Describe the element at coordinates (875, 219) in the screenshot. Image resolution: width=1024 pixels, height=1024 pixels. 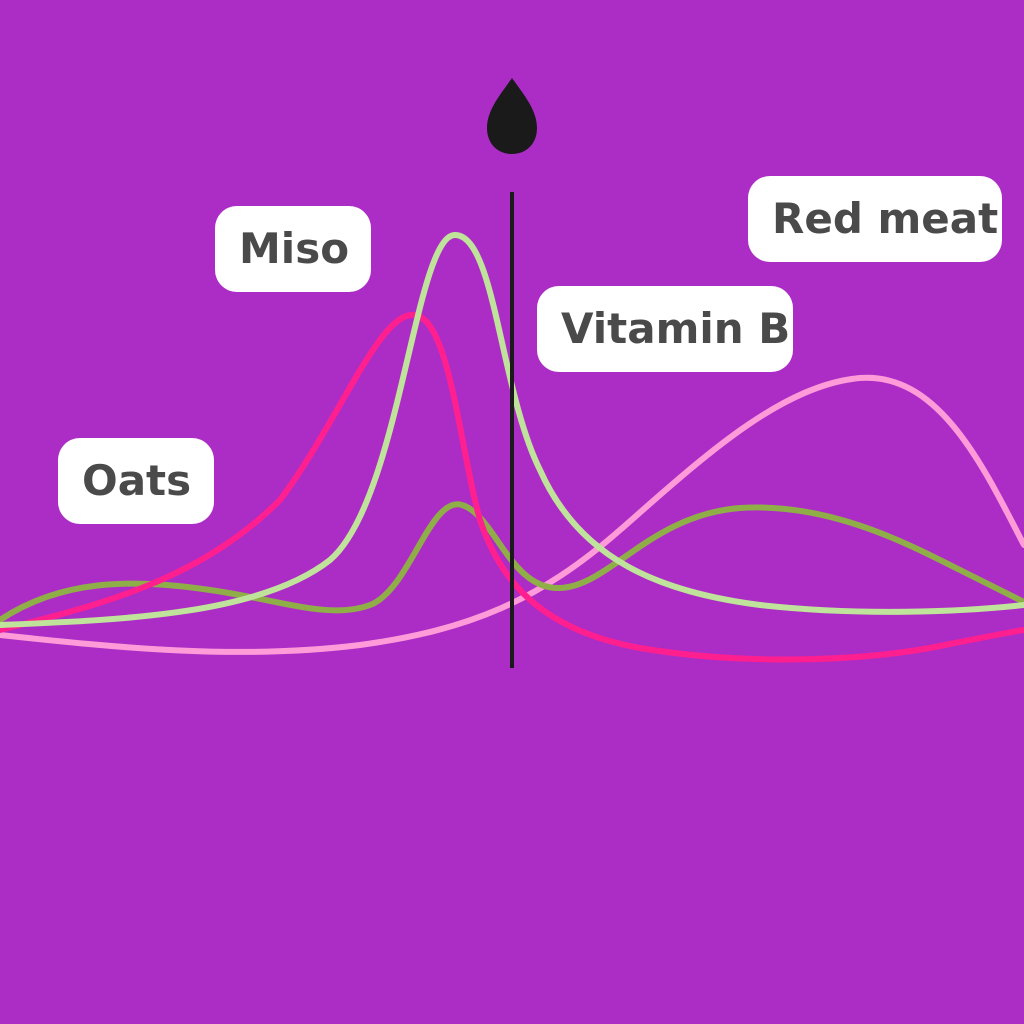
I see `label-red-meat: Red meat` at that location.